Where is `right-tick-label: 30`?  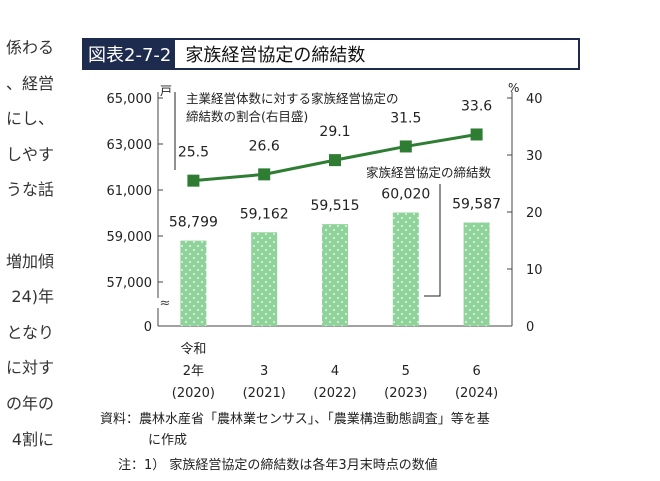
right-tick-label: 30 is located at coordinates (534, 156).